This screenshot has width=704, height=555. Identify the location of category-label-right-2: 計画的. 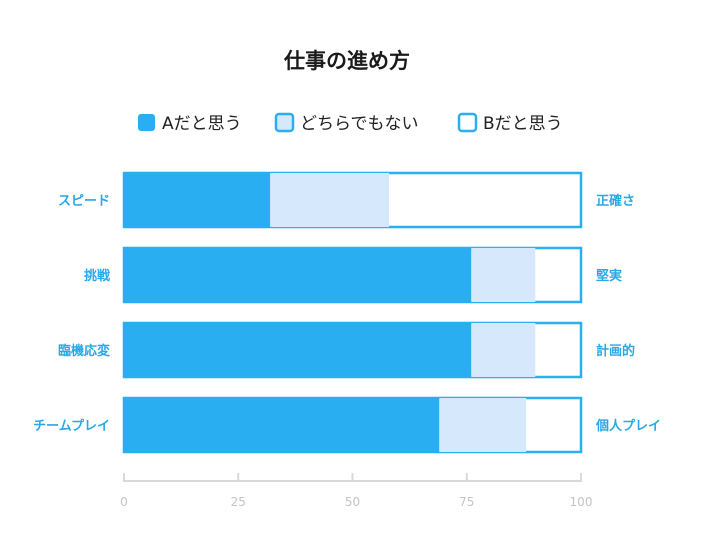
(615, 351).